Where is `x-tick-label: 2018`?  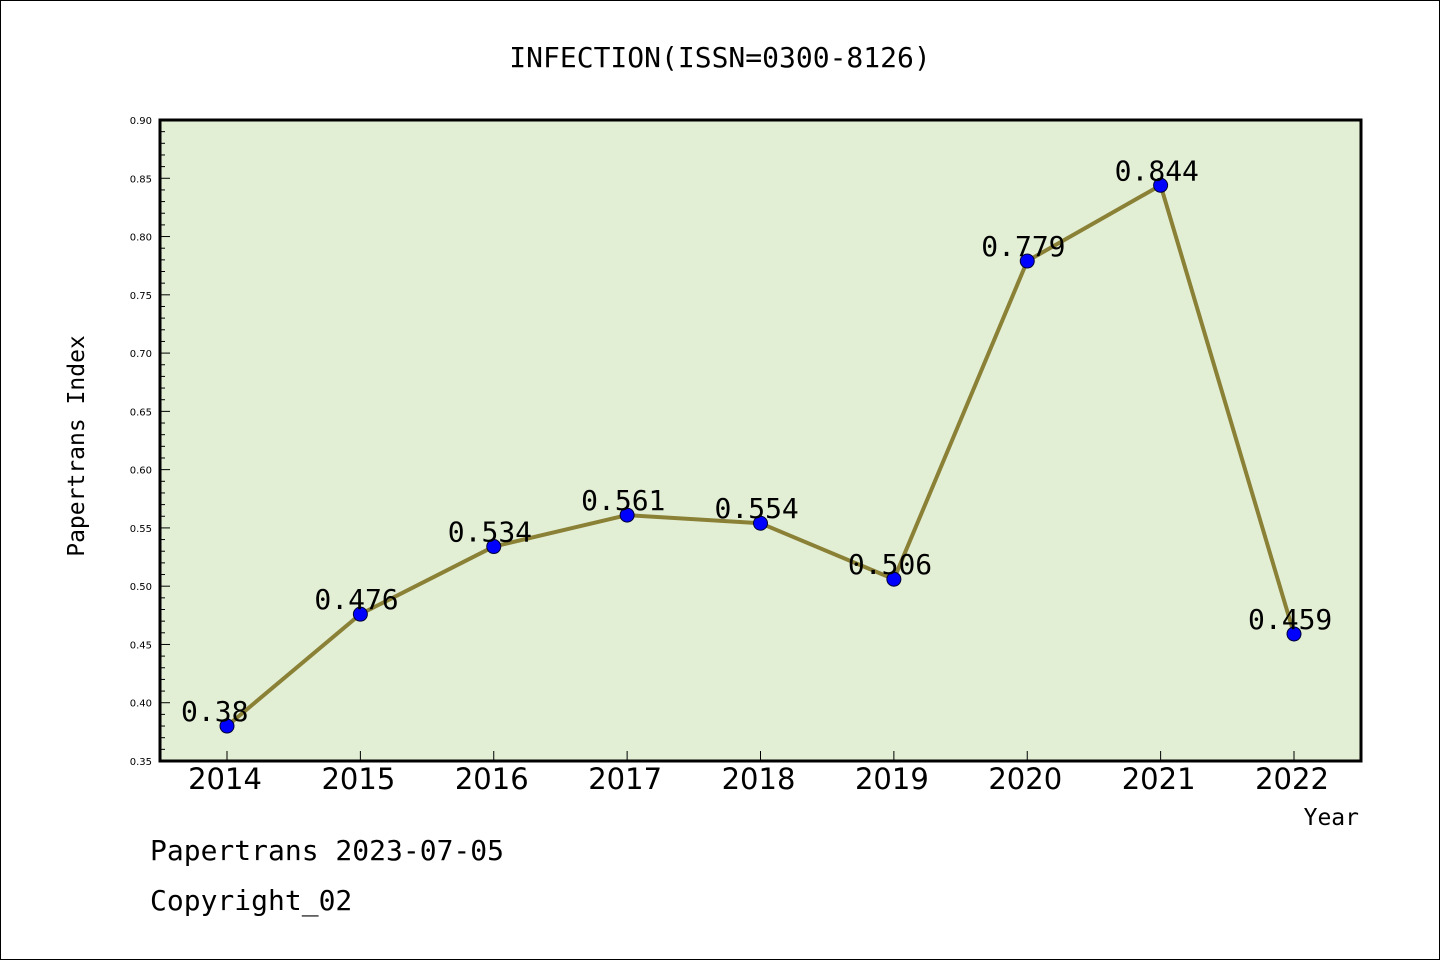 x-tick-label: 2018 is located at coordinates (759, 779).